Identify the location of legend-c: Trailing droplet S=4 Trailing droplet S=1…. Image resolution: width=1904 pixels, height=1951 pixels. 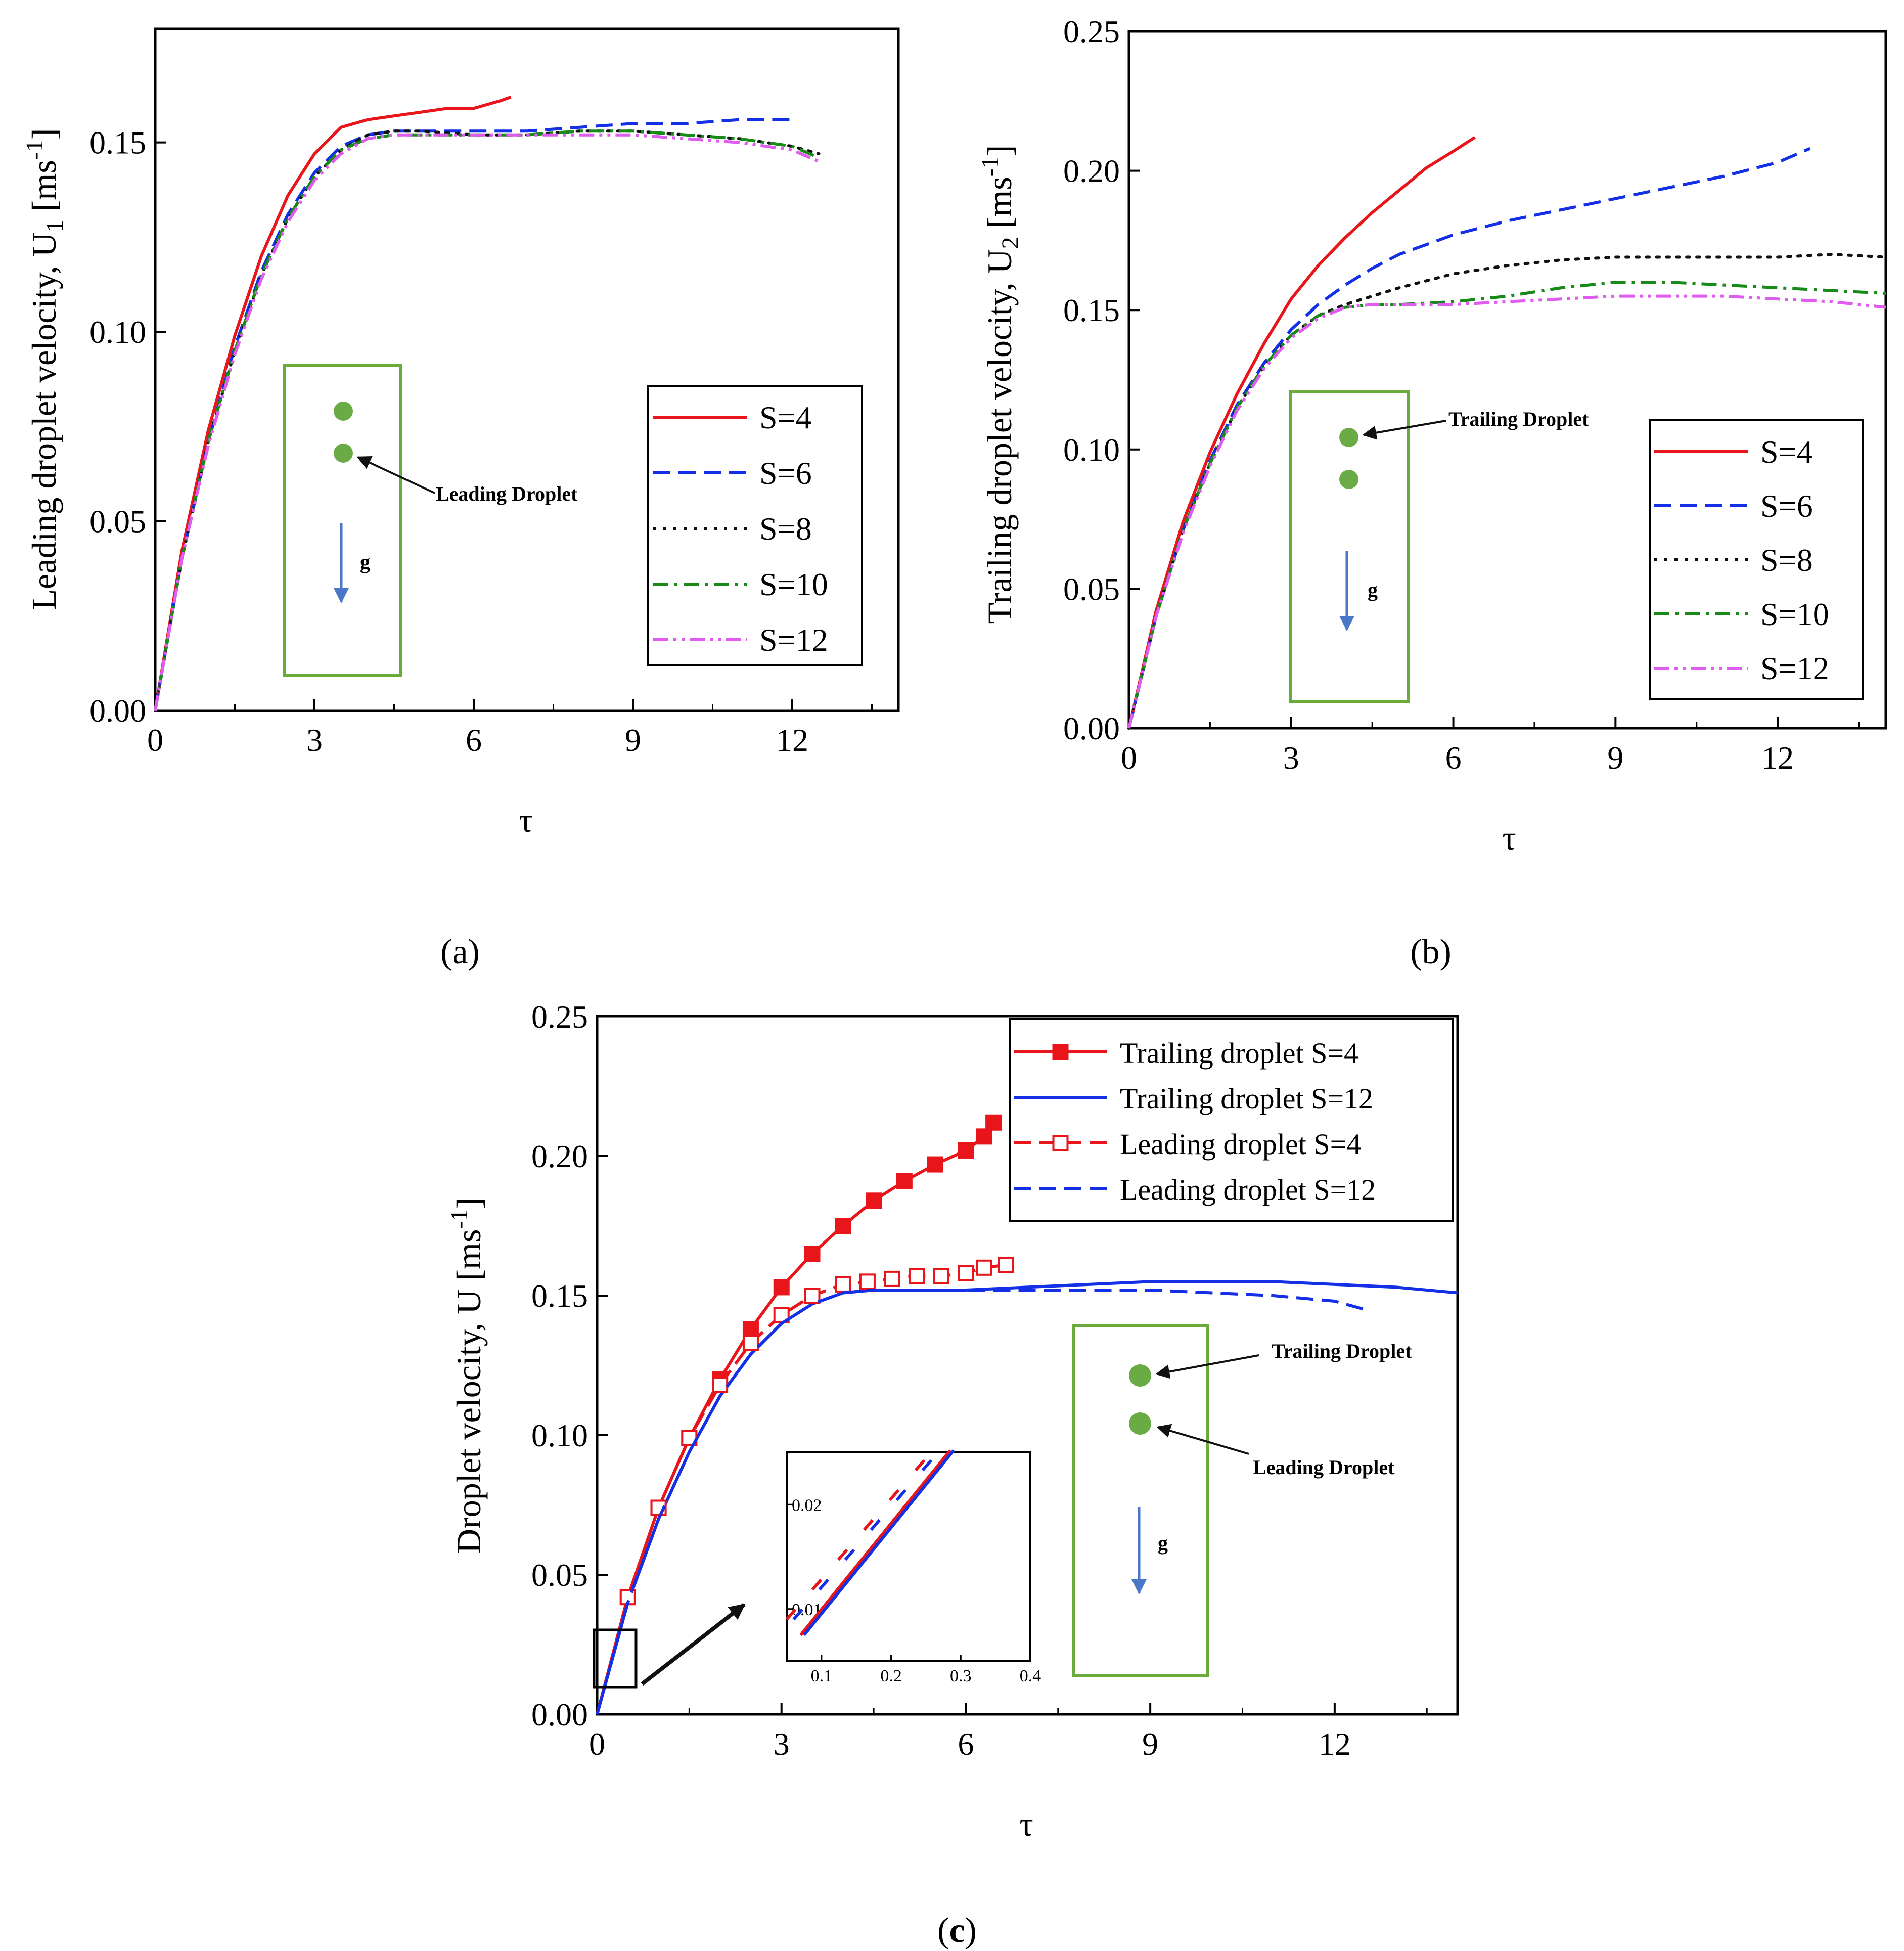
(1231, 1120).